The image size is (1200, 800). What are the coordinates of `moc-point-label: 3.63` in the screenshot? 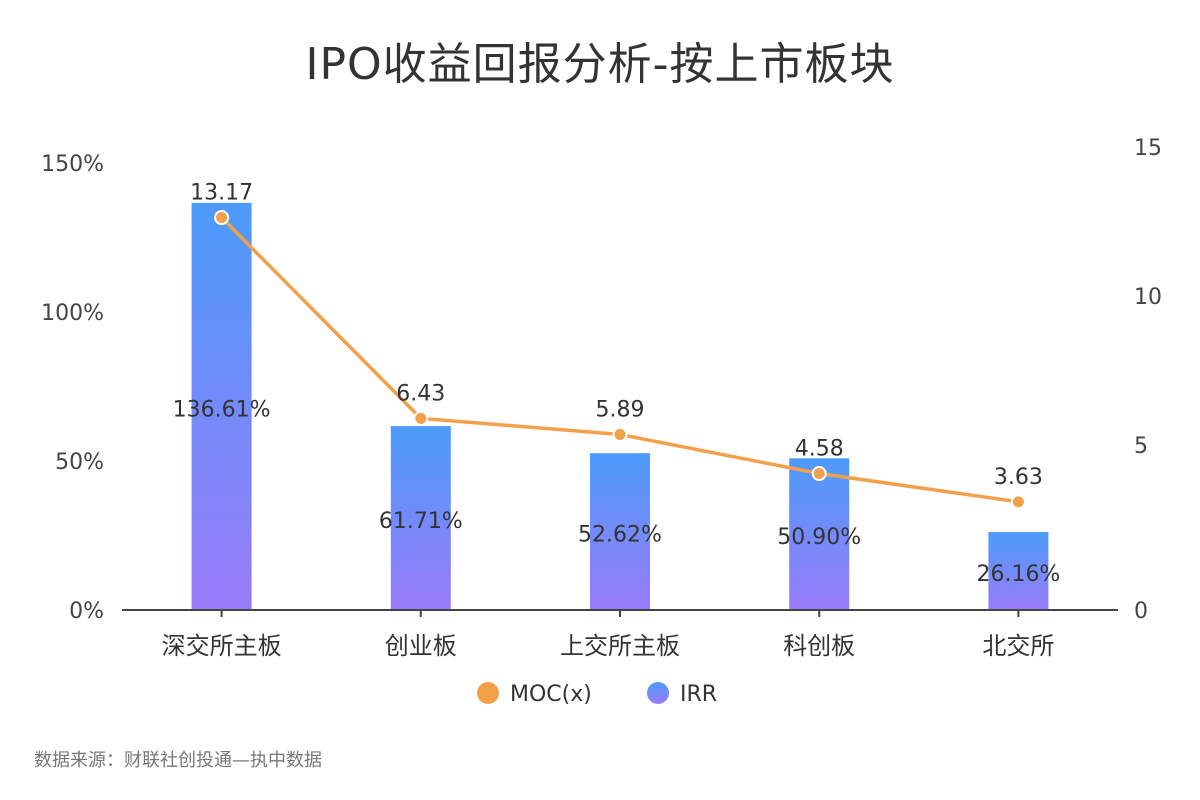 It's located at (1018, 477).